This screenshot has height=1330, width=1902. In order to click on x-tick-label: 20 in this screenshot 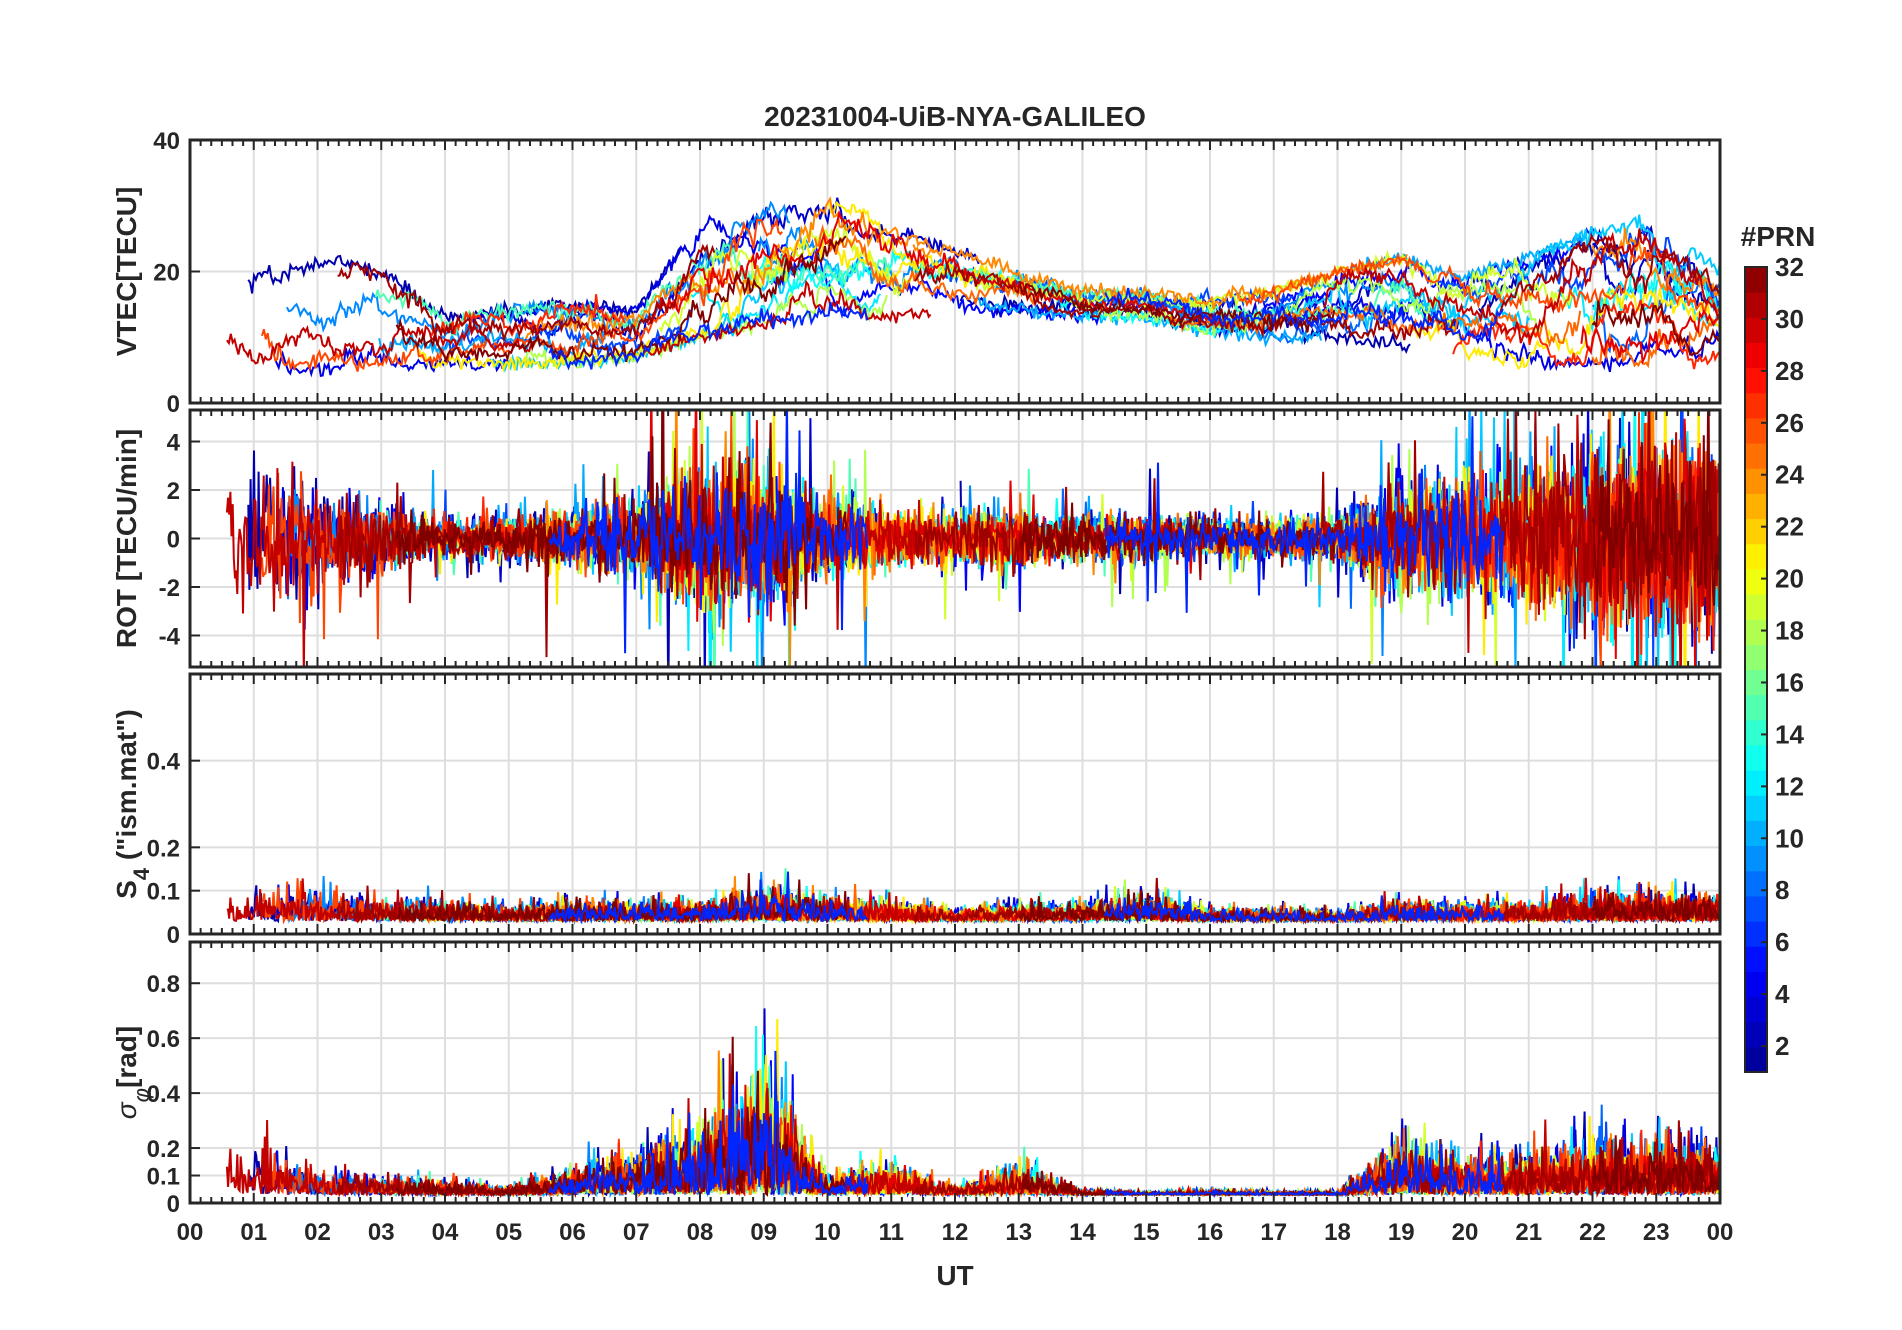, I will do `click(1465, 1232)`.